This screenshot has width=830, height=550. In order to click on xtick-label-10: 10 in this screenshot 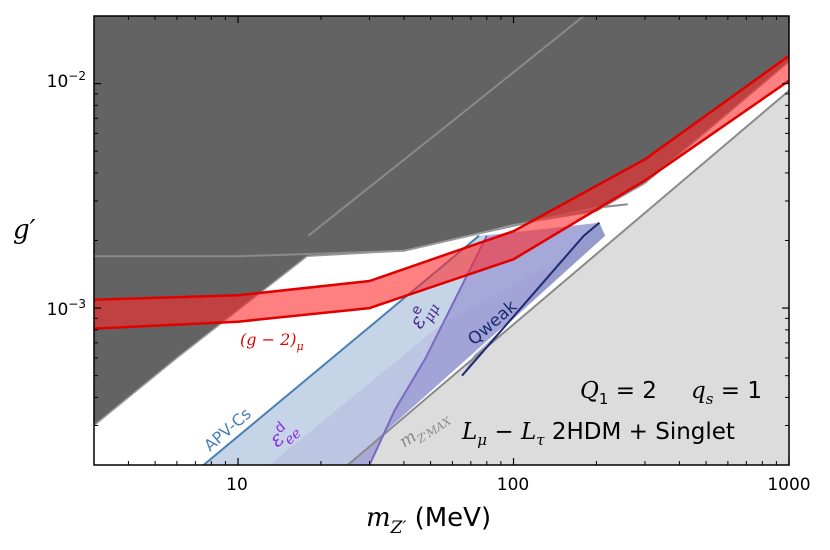, I will do `click(237, 485)`.